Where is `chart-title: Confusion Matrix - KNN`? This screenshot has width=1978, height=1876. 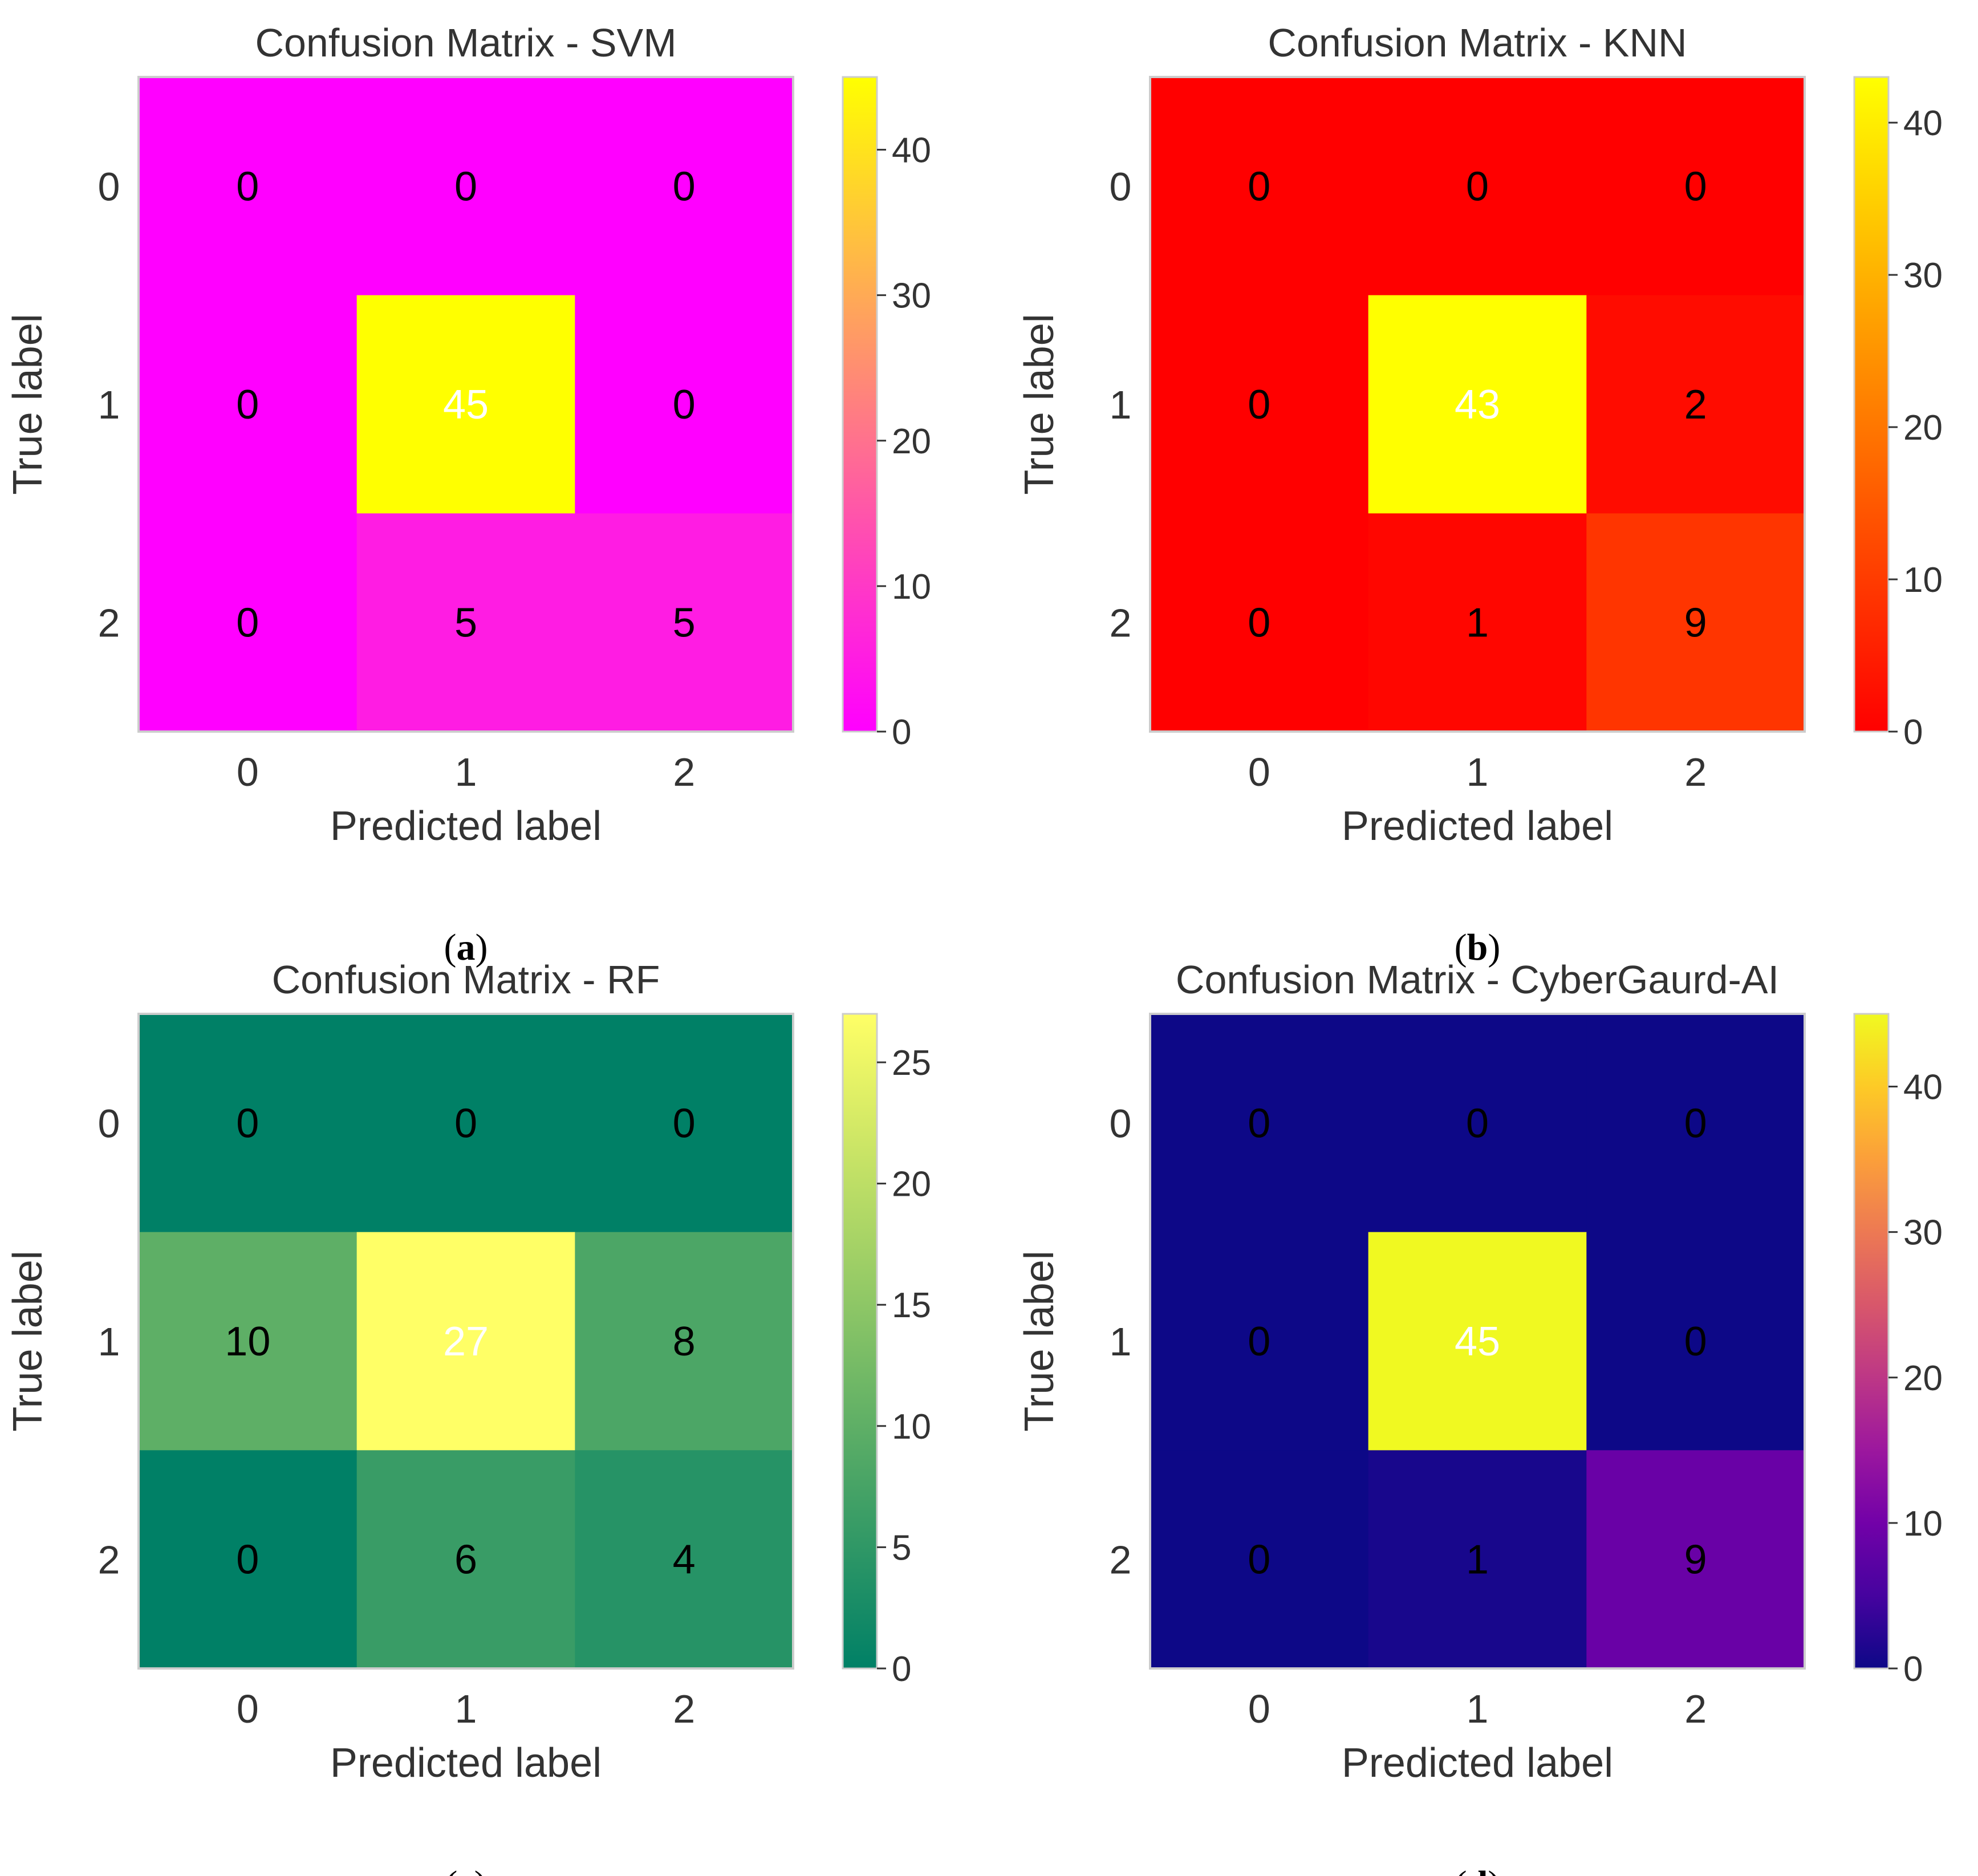
chart-title: Confusion Matrix - KNN is located at coordinates (1478, 43).